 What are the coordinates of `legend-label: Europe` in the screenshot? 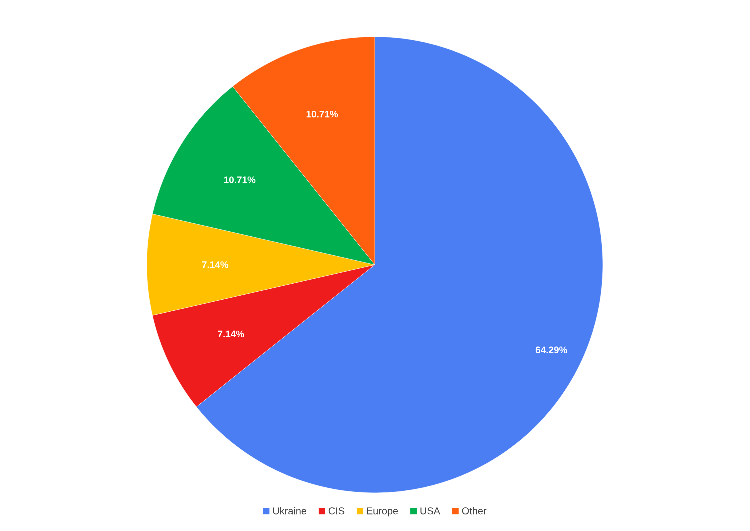 It's located at (382, 512).